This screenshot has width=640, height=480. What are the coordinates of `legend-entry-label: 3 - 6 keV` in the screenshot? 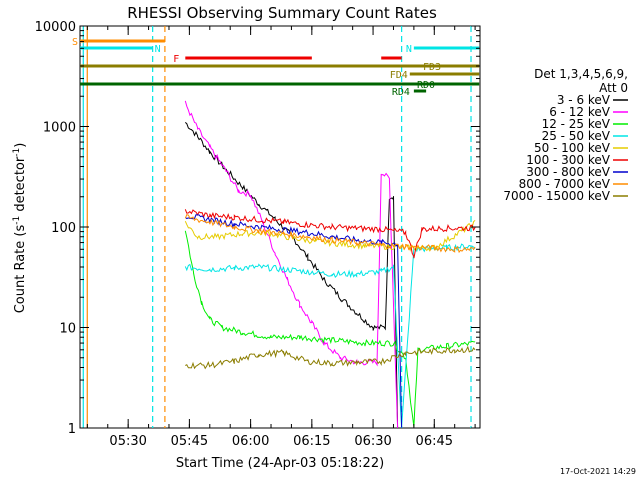 It's located at (584, 100).